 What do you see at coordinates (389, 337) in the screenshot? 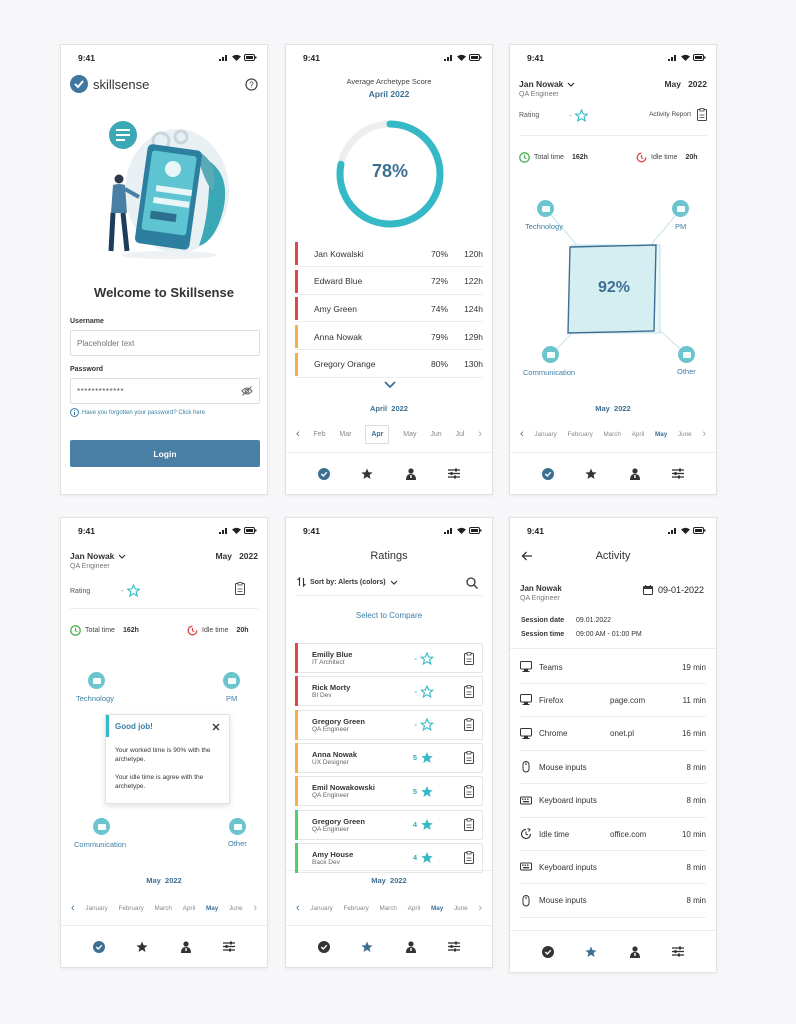
I see `score-row: Anna Nowak 79% 129h` at bounding box center [389, 337].